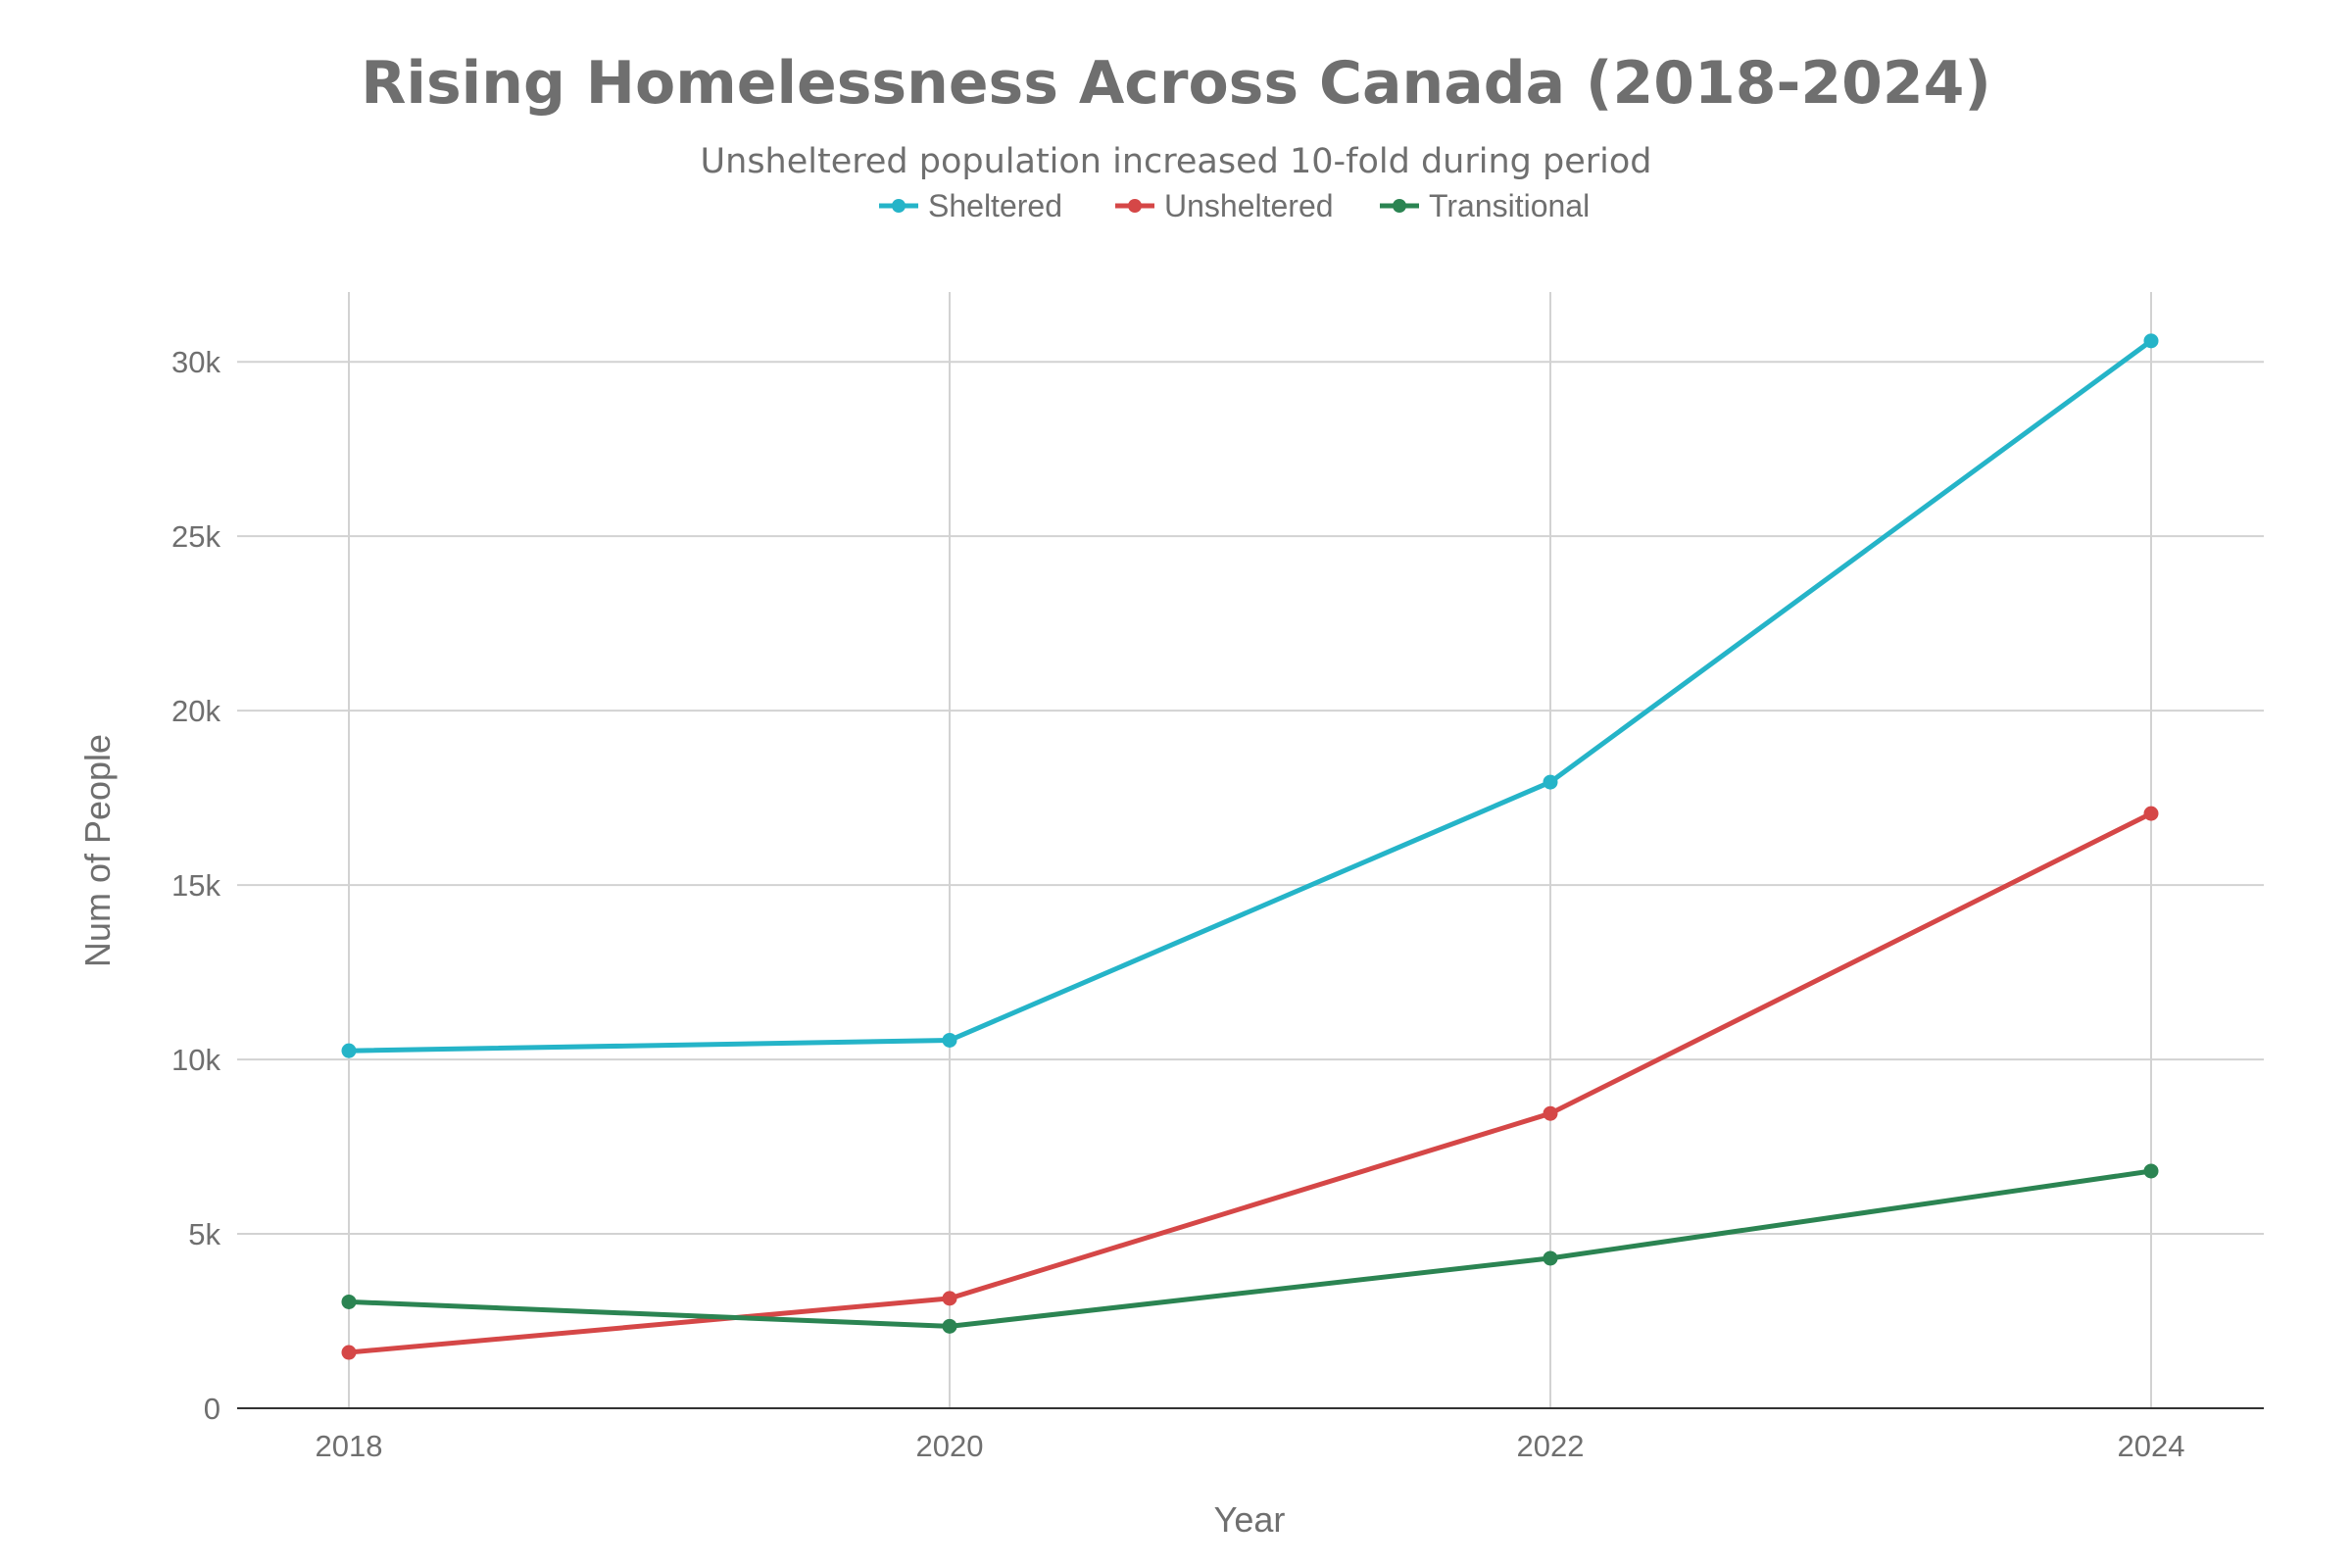 The image size is (2352, 1568). Describe the element at coordinates (2151, 341) in the screenshot. I see `data-point-sheltered-2024` at that location.